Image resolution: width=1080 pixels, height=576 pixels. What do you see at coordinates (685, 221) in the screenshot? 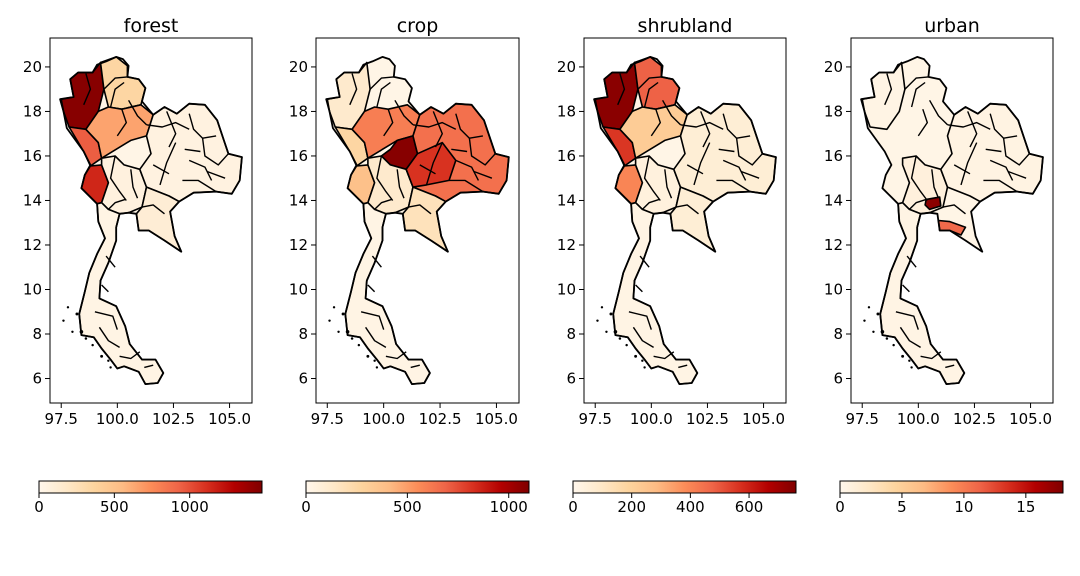
I see `country-outline` at bounding box center [685, 221].